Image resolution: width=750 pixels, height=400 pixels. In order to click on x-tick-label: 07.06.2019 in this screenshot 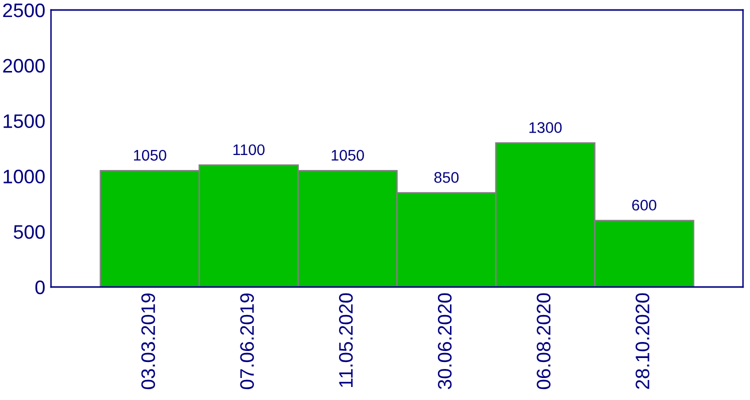, I will do `click(247, 341)`.